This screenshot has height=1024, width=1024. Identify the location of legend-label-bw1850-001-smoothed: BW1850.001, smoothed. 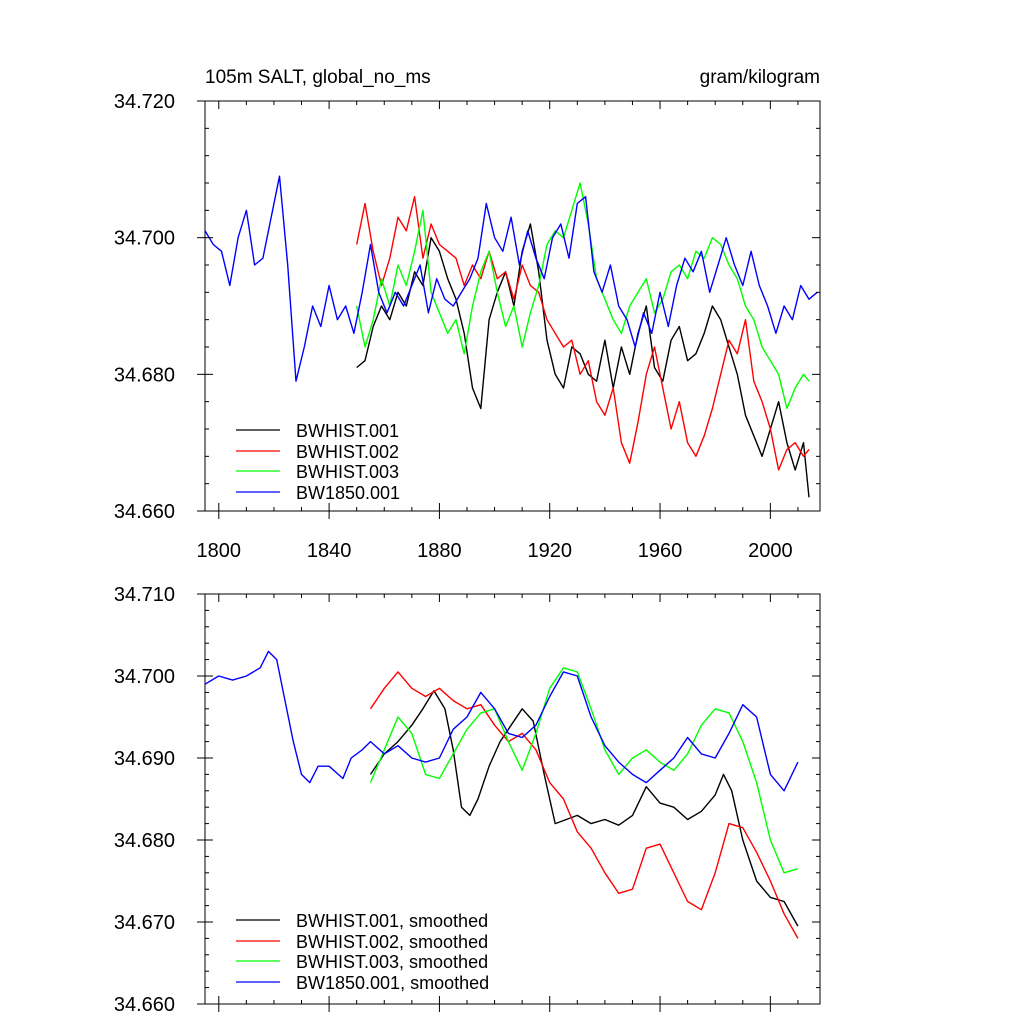
(392, 983).